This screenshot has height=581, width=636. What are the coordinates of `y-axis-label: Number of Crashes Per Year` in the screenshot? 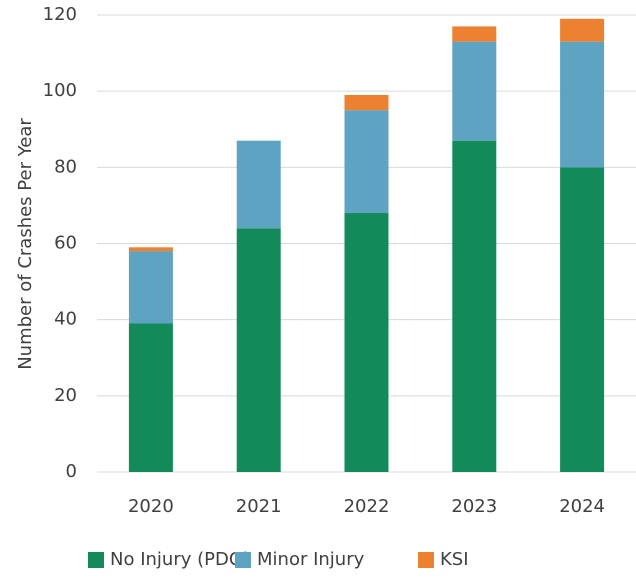 It's located at (25, 244).